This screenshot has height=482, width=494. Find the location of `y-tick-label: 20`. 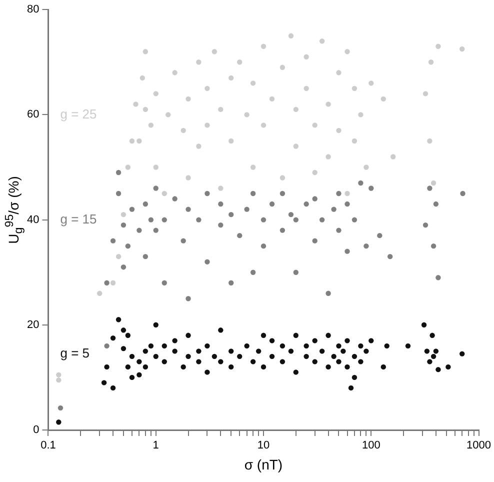

y-tick-label: 20 is located at coordinates (33, 324).